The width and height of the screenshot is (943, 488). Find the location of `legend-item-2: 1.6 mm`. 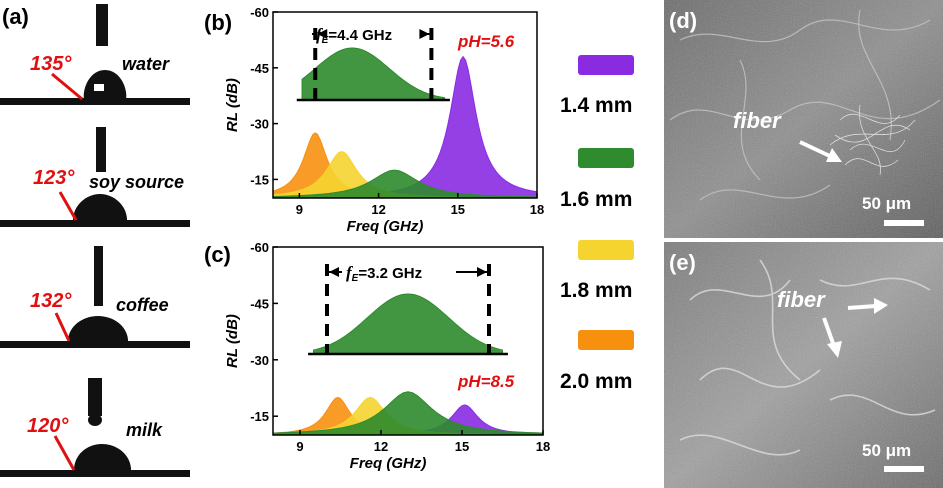

legend-item-2: 1.6 mm is located at coordinates (597, 179).